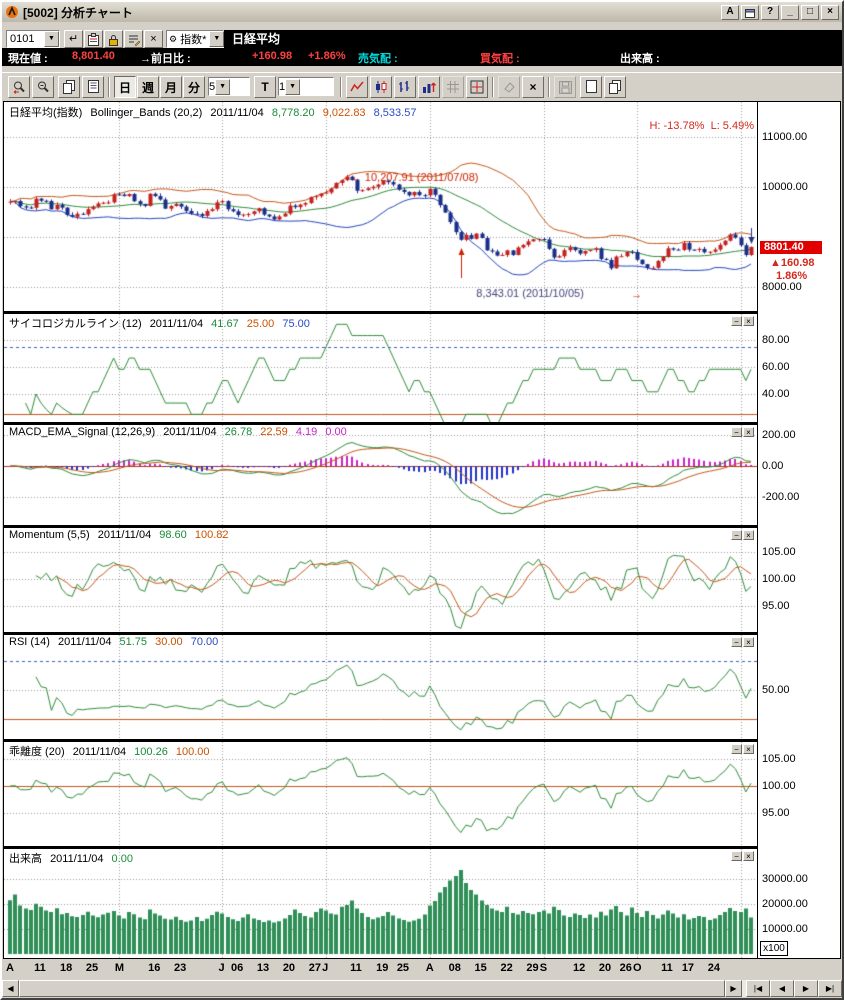 The width and height of the screenshot is (844, 1000). What do you see at coordinates (779, 786) in the screenshot?
I see `y-axis-label: 100.00` at bounding box center [779, 786].